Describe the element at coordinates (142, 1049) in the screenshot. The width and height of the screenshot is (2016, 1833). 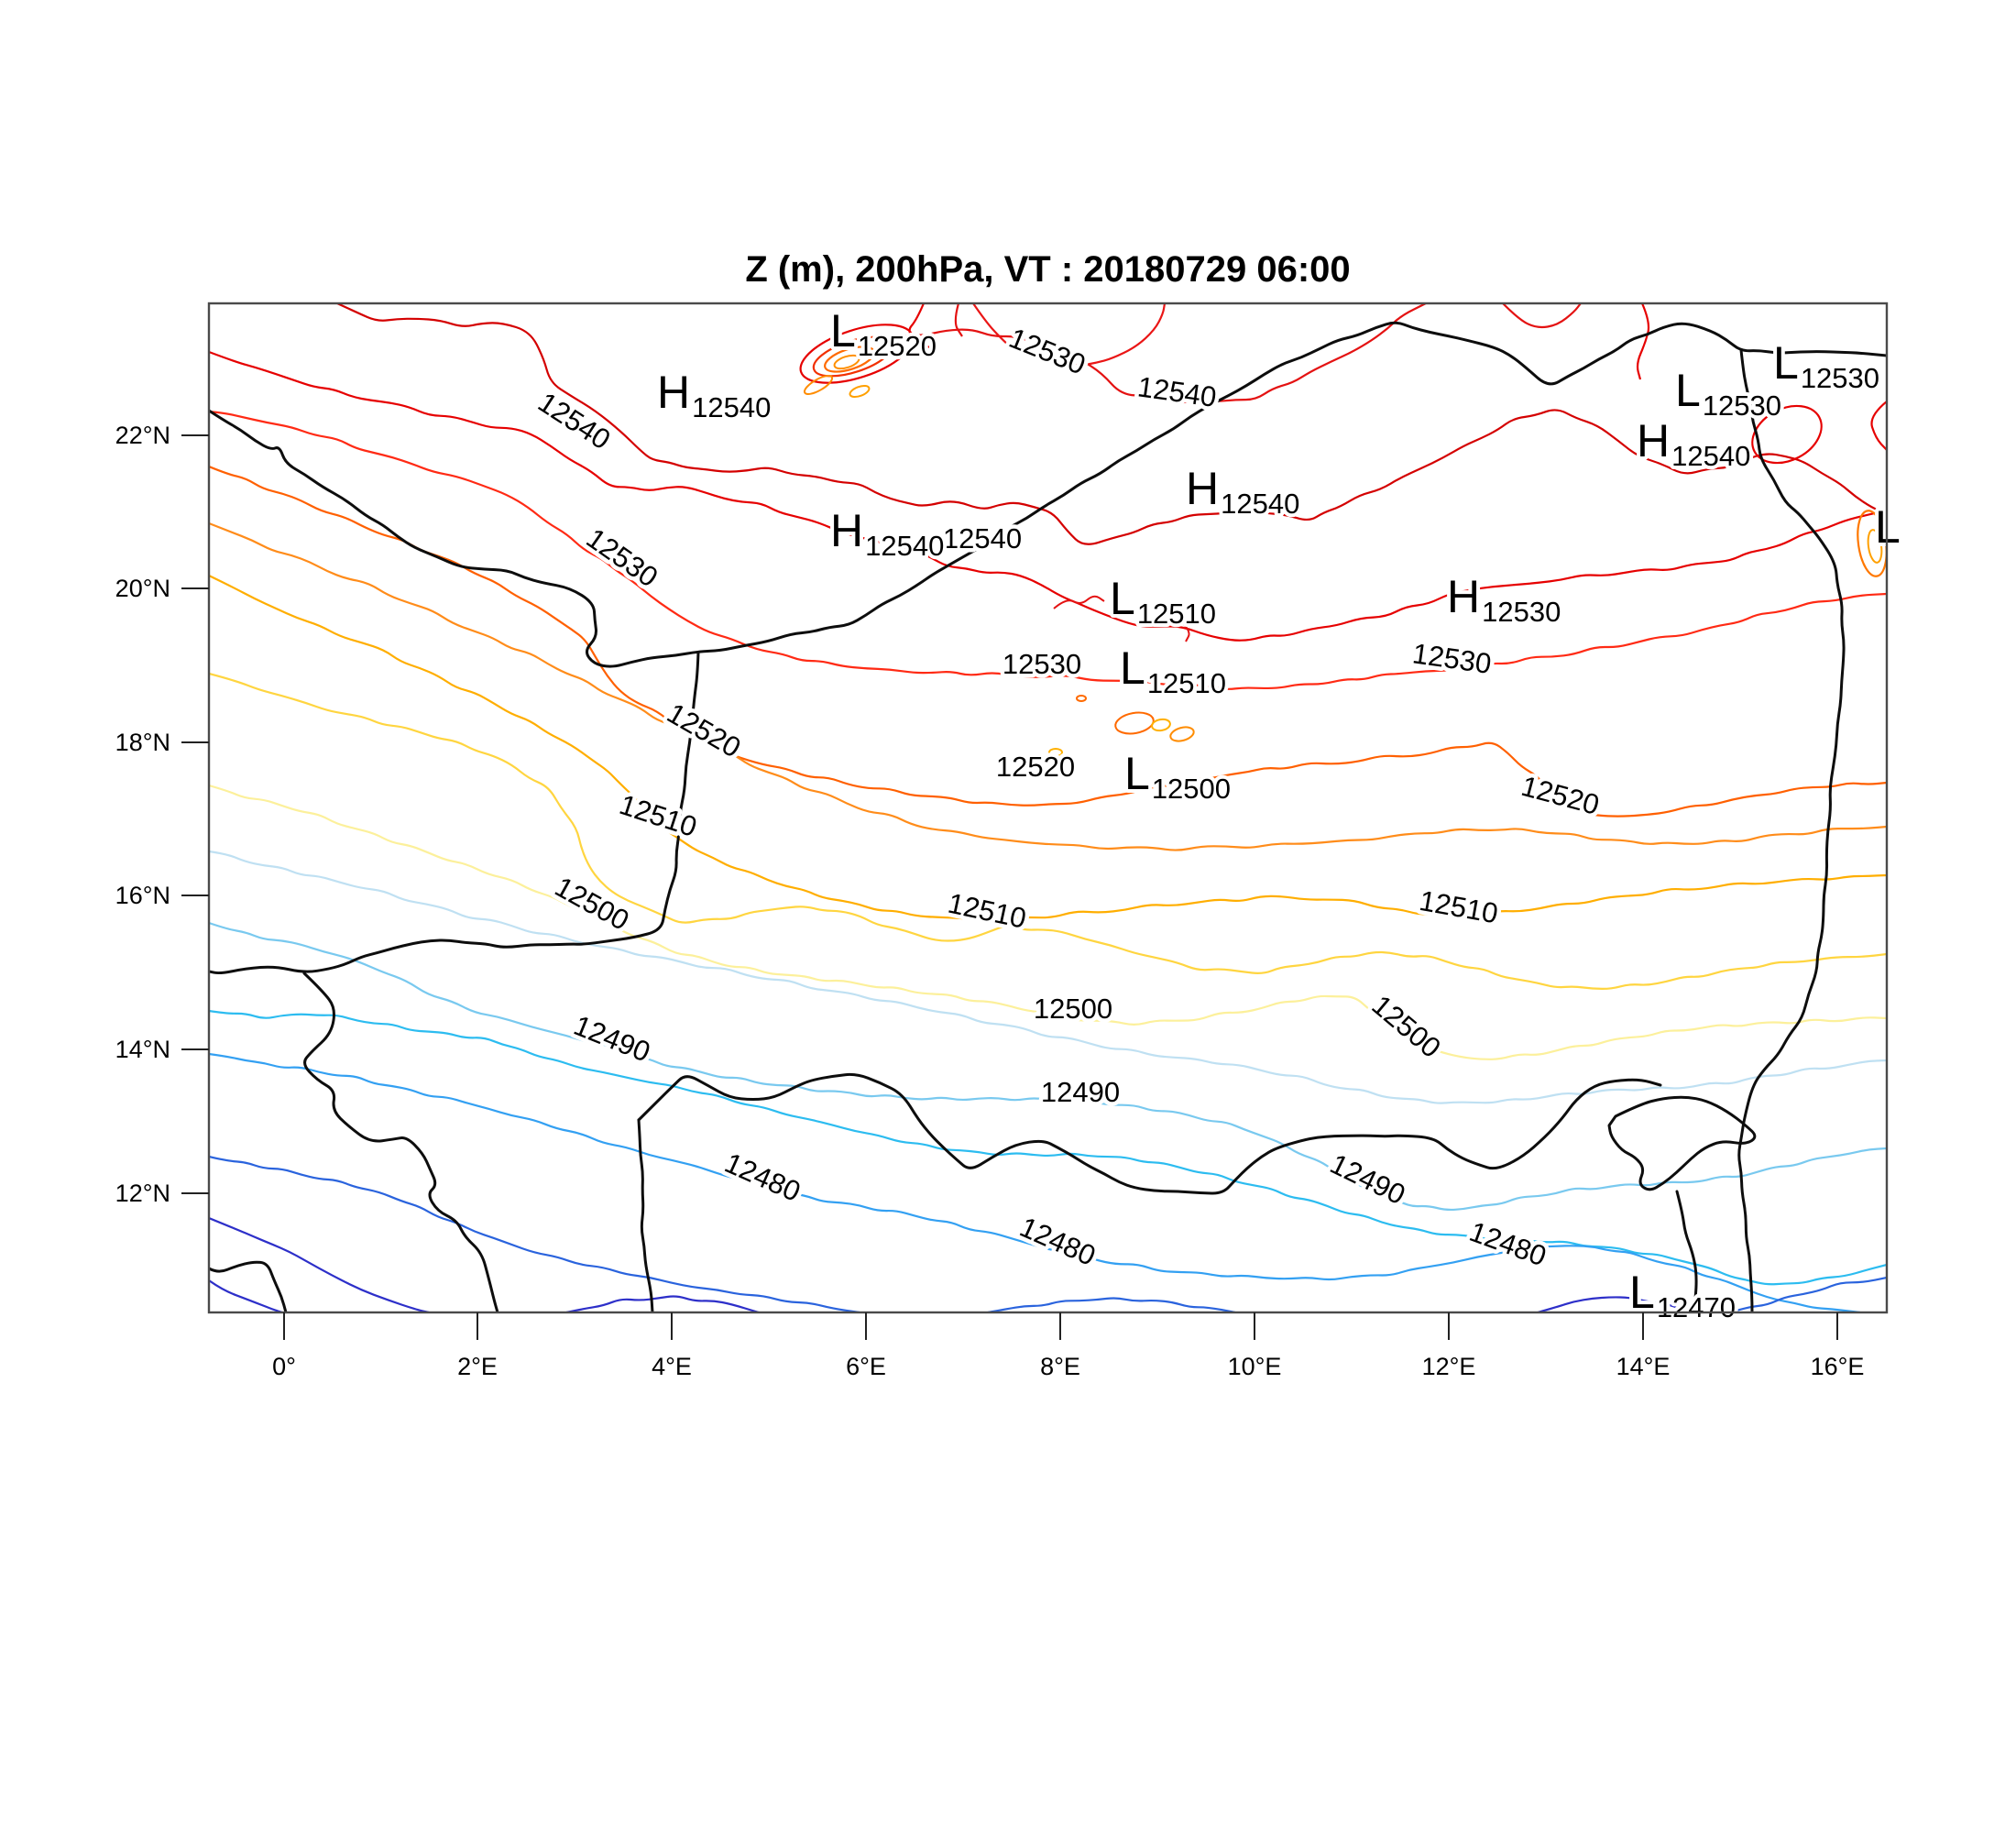
I see `y-axis-tick-label: 14°N` at that location.